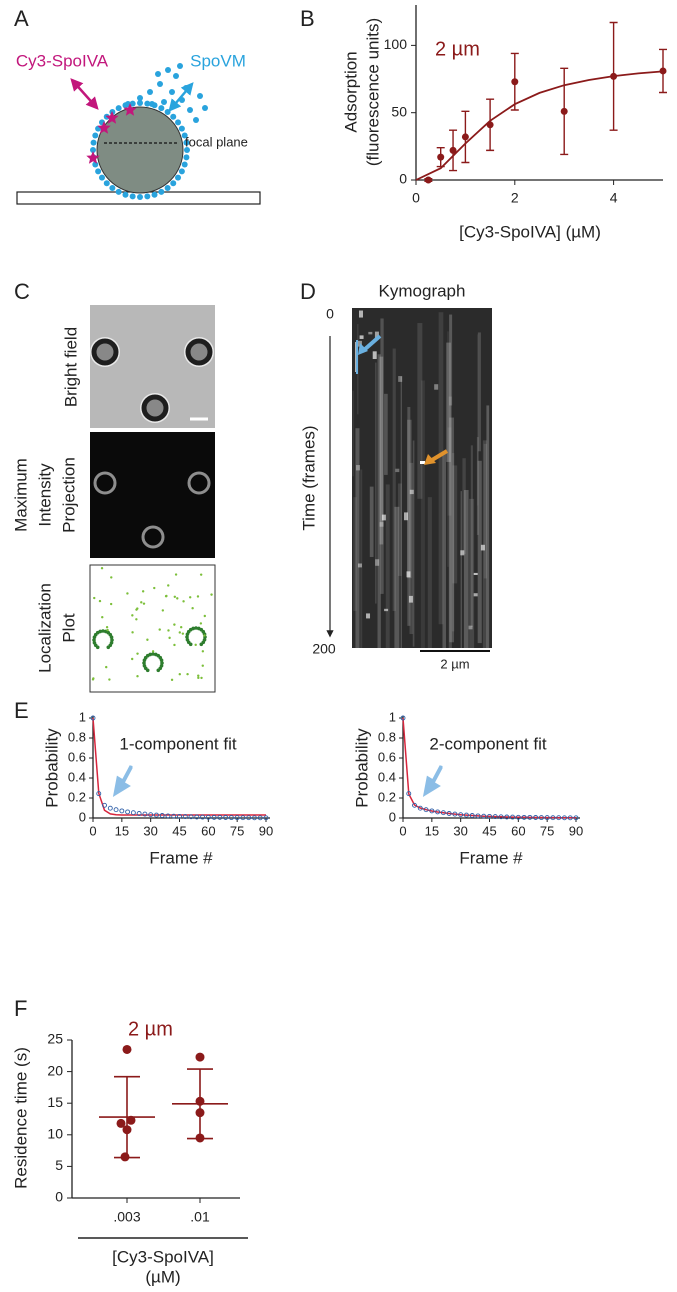 The width and height of the screenshot is (677, 1292). Describe the element at coordinates (422, 478) in the screenshot. I see `kymograph-image` at that location.